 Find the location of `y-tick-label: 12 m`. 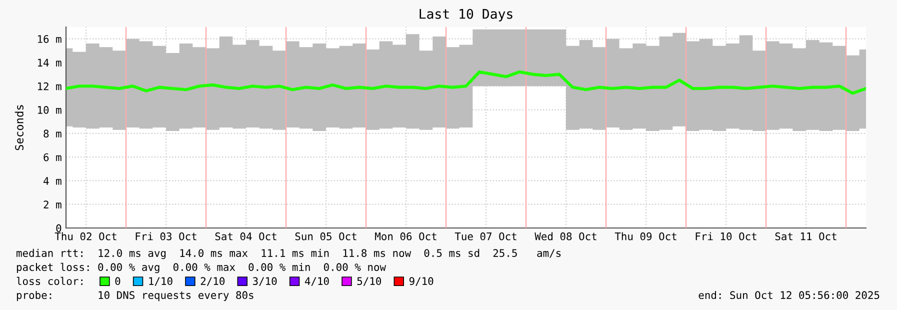

y-tick-label: 12 m is located at coordinates (50, 86).